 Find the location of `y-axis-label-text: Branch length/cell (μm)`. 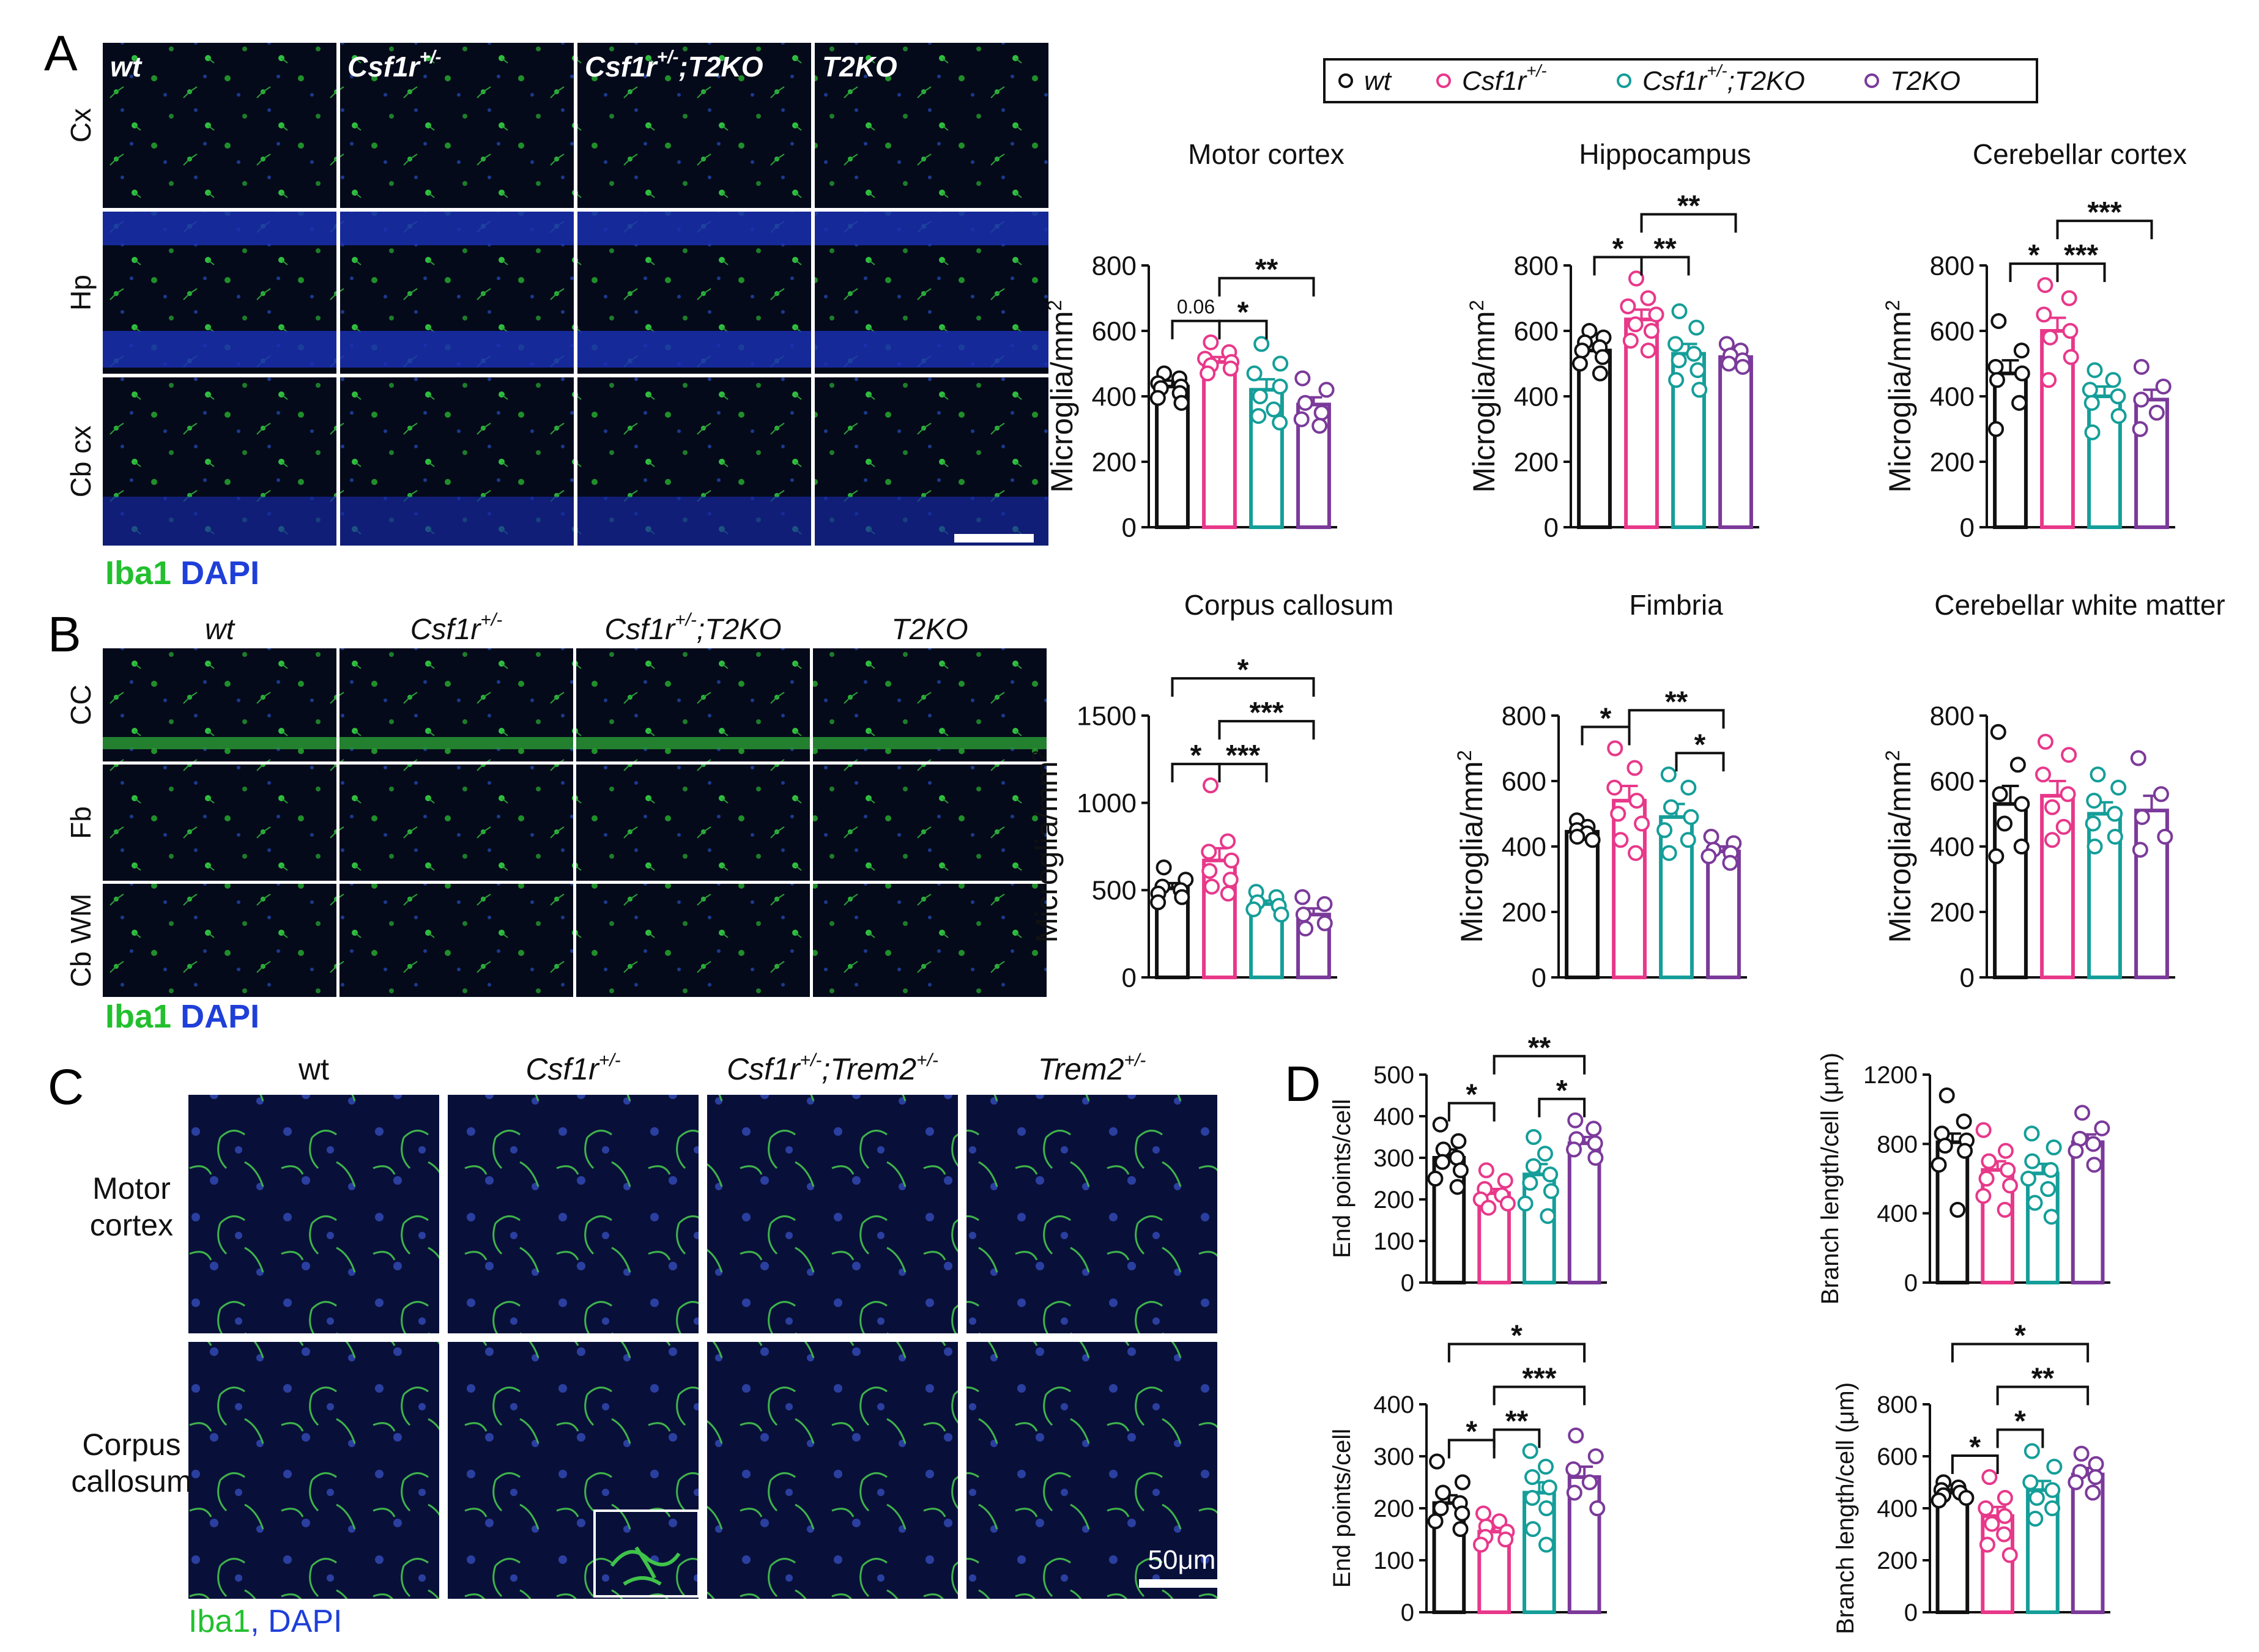

y-axis-label-text: Branch length/cell (μm) is located at coordinates (1846, 1508).